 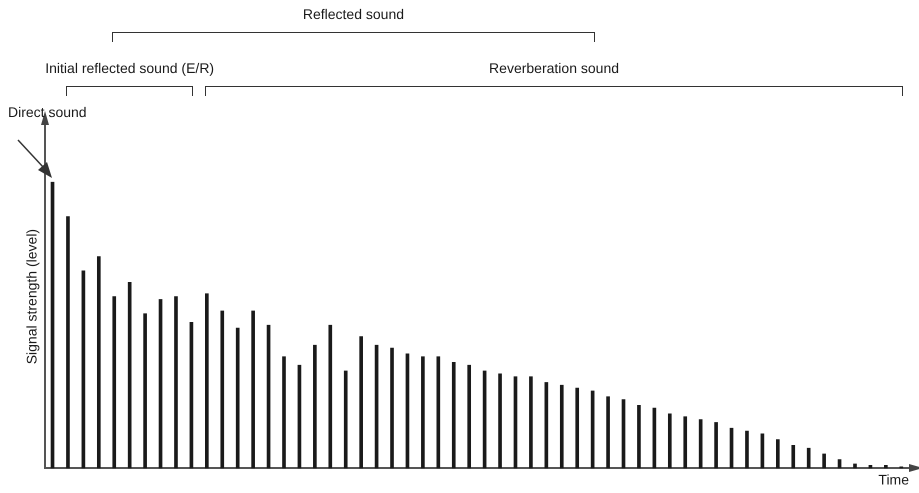 I want to click on text: Reflected sound, so click(x=353, y=14).